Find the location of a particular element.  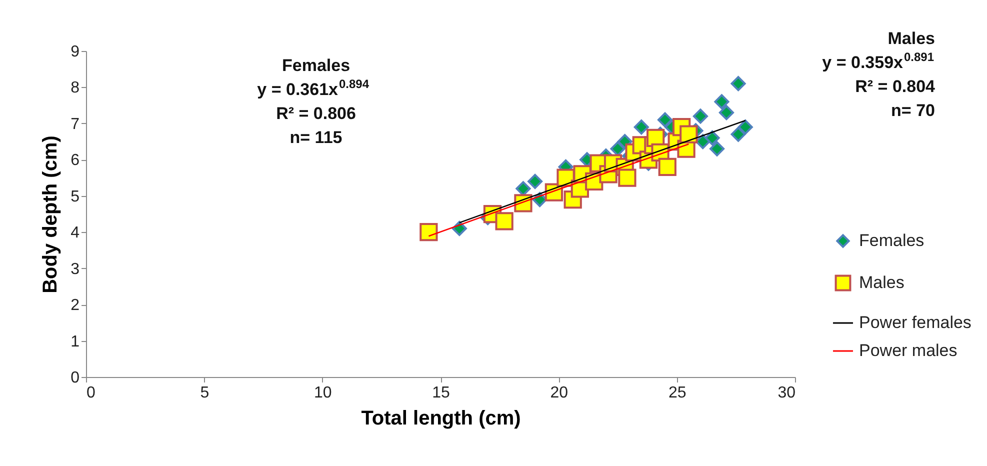

y-tick-label: 5 is located at coordinates (75, 197).